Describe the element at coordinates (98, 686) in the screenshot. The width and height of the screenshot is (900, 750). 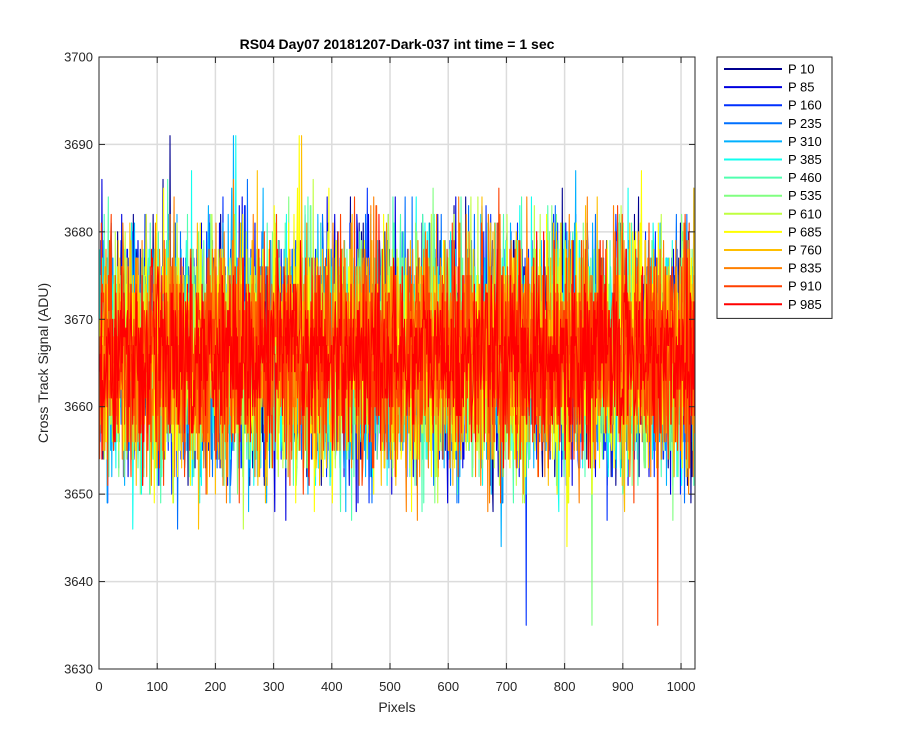
I see `x-tick-label: 0` at that location.